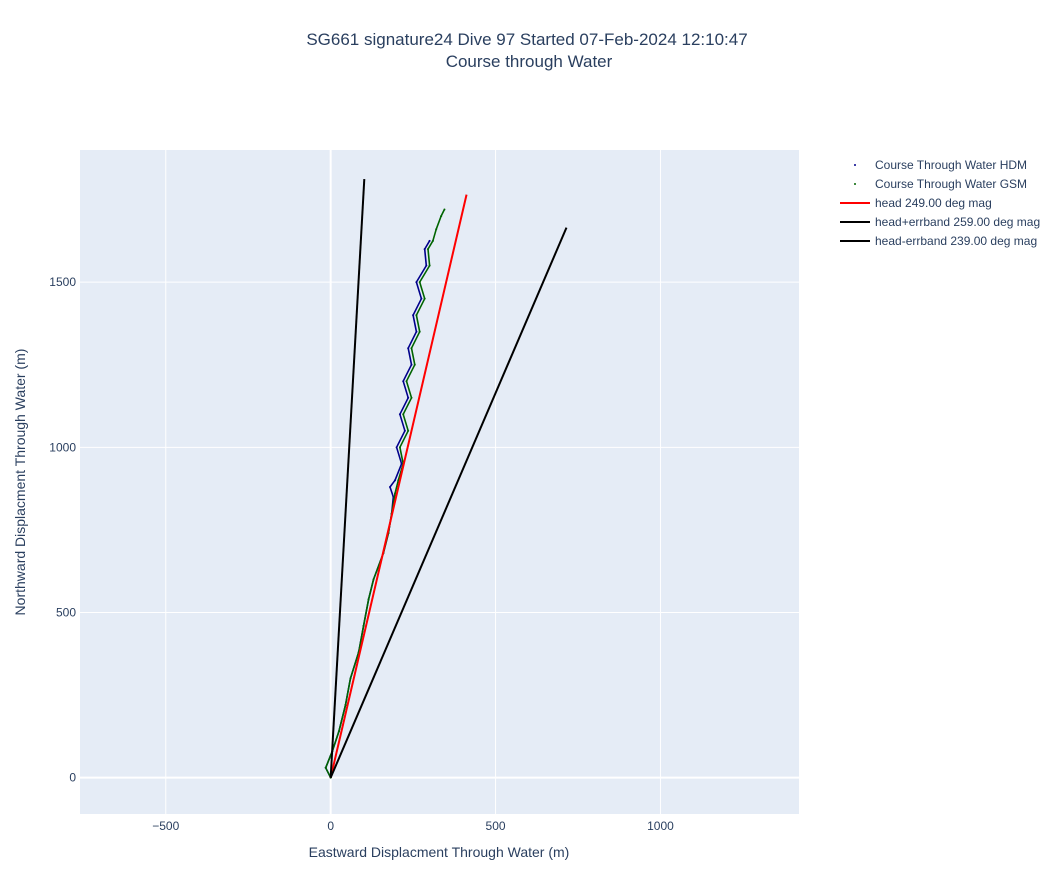  What do you see at coordinates (330, 826) in the screenshot?
I see `x-tick-label-1: 0` at bounding box center [330, 826].